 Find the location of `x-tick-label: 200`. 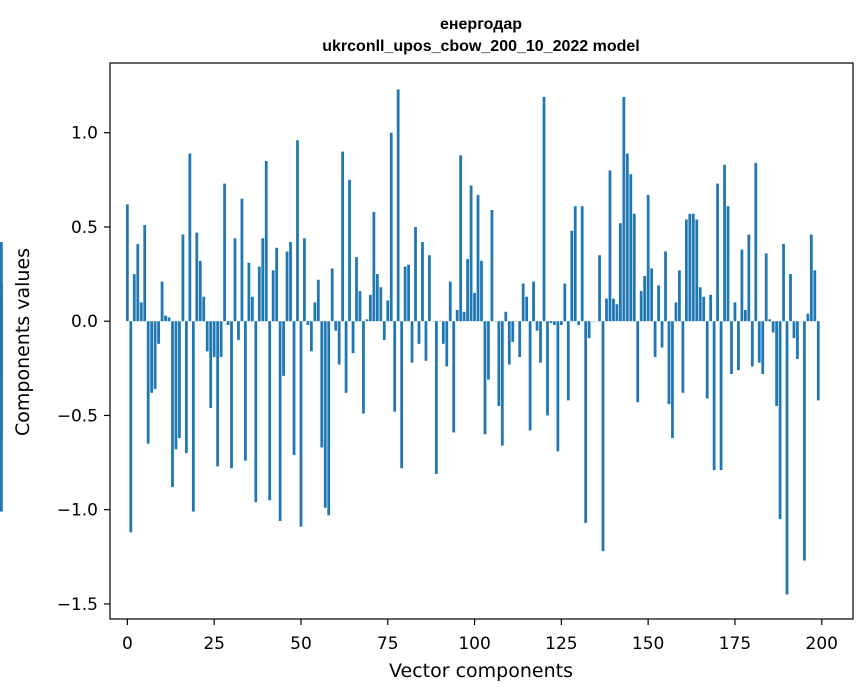

x-tick-label: 200 is located at coordinates (822, 644).